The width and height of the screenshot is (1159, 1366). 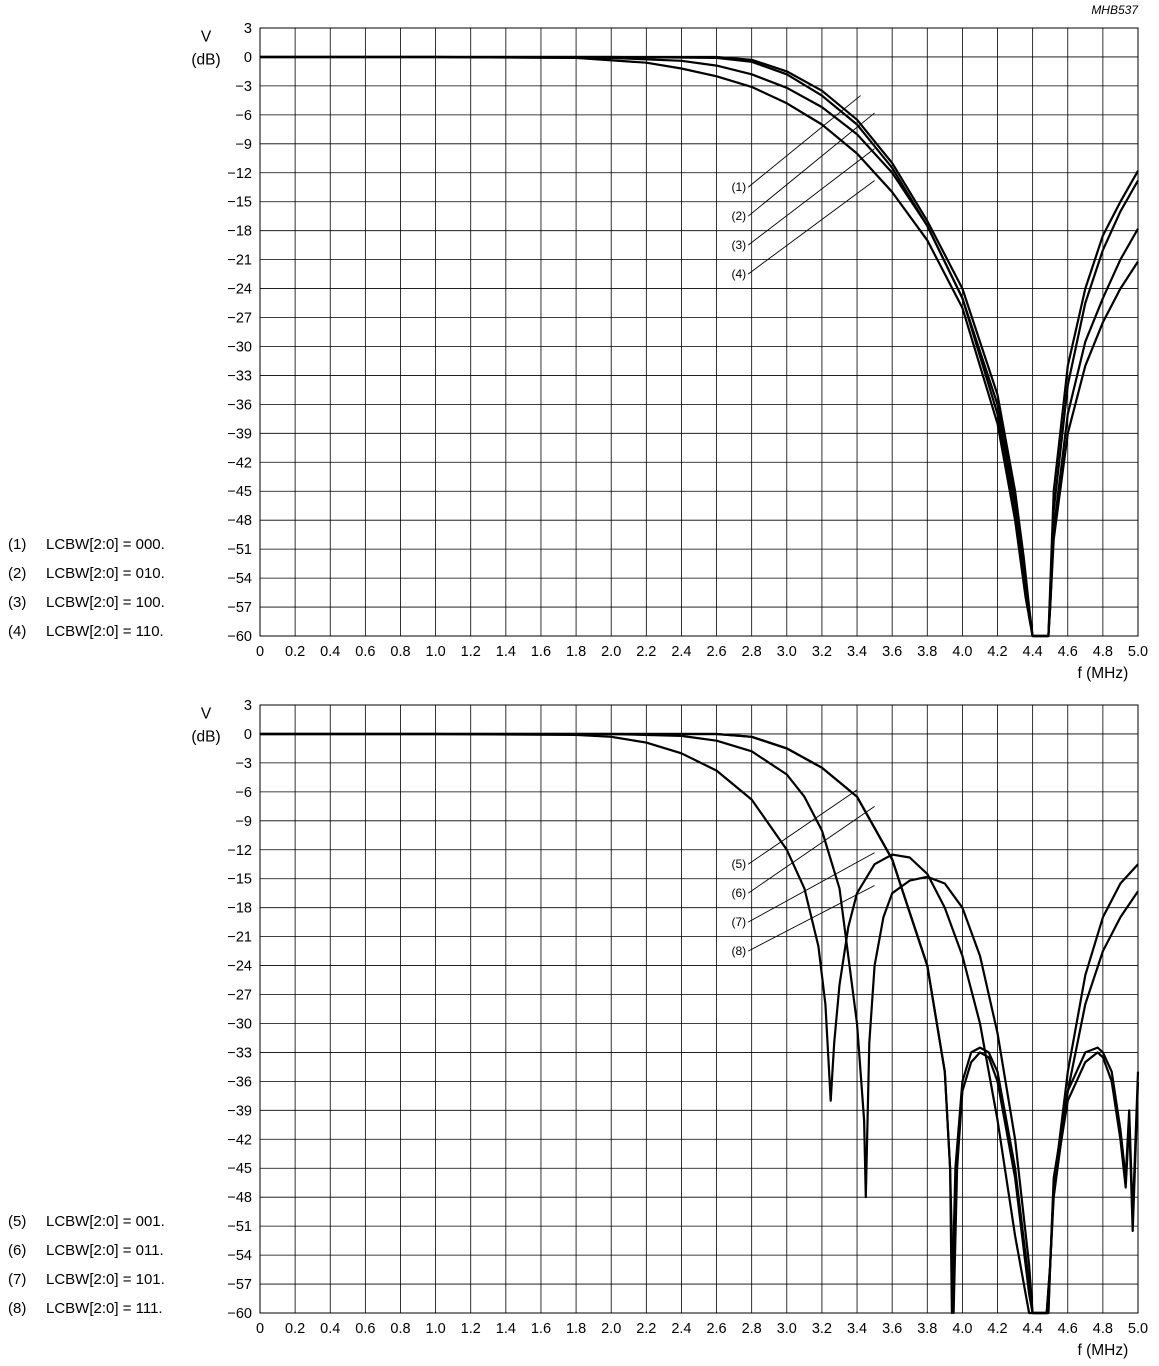 What do you see at coordinates (506, 1329) in the screenshot?
I see `x-tick-label: 1.4` at bounding box center [506, 1329].